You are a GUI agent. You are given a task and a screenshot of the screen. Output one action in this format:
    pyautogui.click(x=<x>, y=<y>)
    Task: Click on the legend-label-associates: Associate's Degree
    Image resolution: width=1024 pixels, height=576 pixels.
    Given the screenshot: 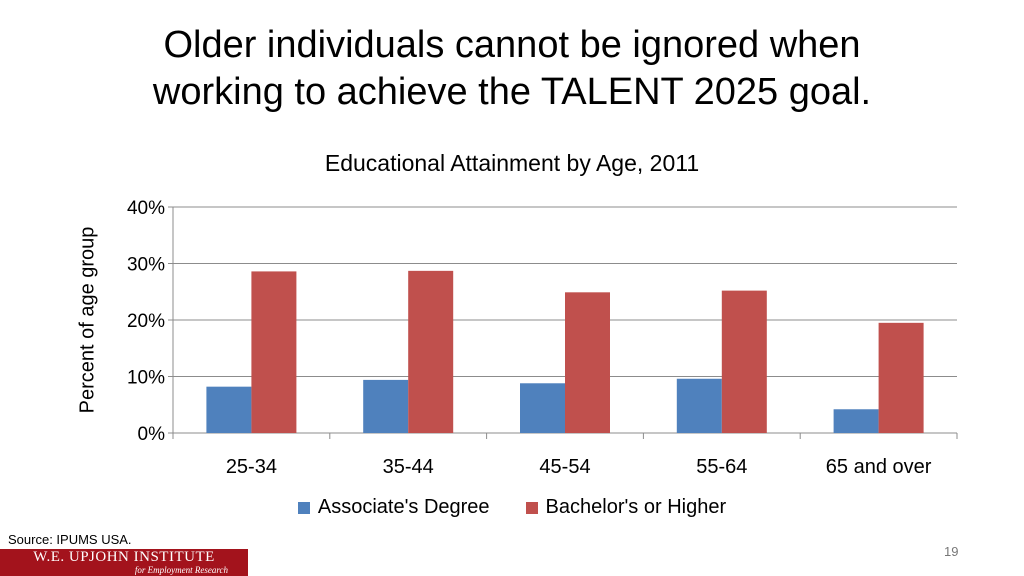 What is the action you would take?
    pyautogui.click(x=403, y=507)
    